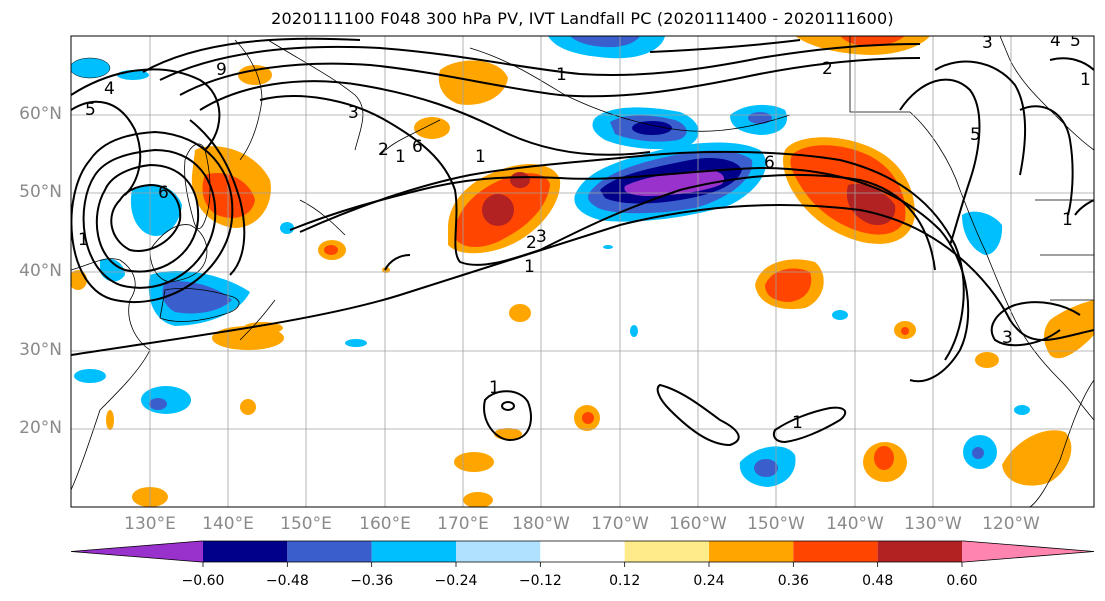  I want to click on lon-label: 180°W, so click(541, 524).